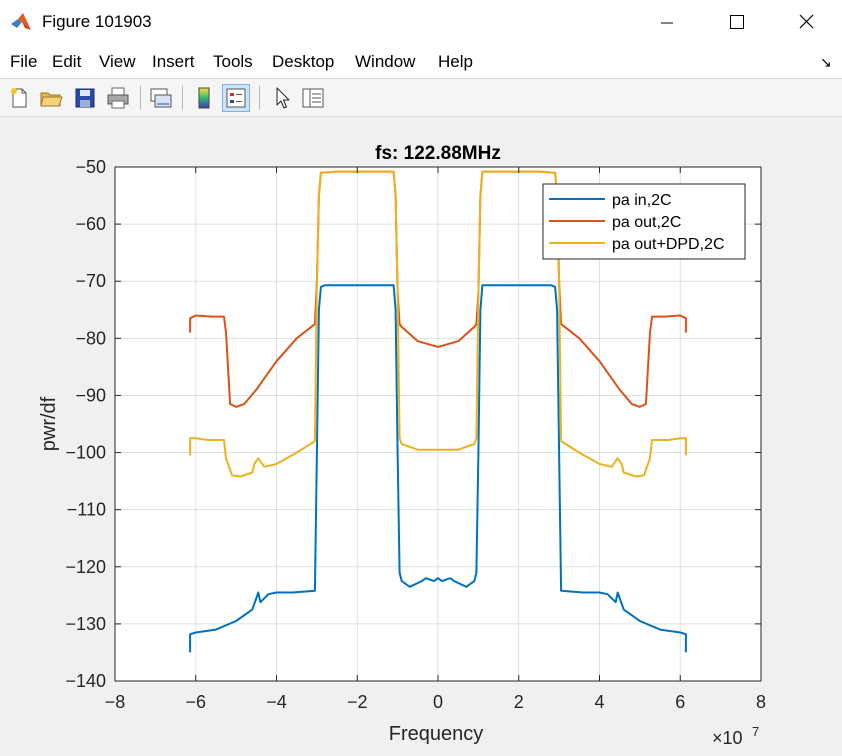  I want to click on minimize-icon, so click(667, 23).